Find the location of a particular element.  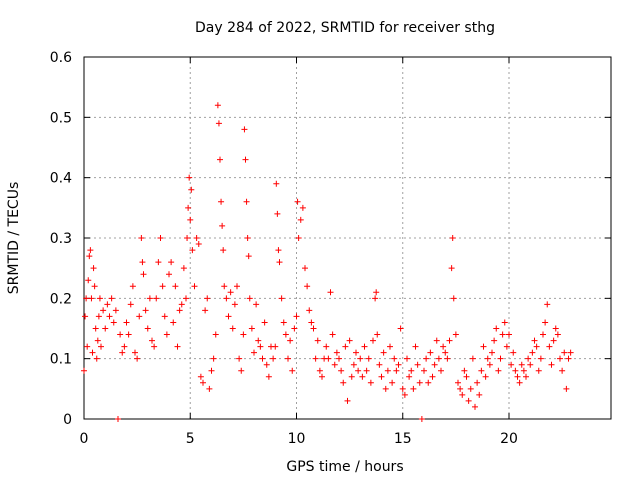

x-tick-label: 20 is located at coordinates (509, 439).